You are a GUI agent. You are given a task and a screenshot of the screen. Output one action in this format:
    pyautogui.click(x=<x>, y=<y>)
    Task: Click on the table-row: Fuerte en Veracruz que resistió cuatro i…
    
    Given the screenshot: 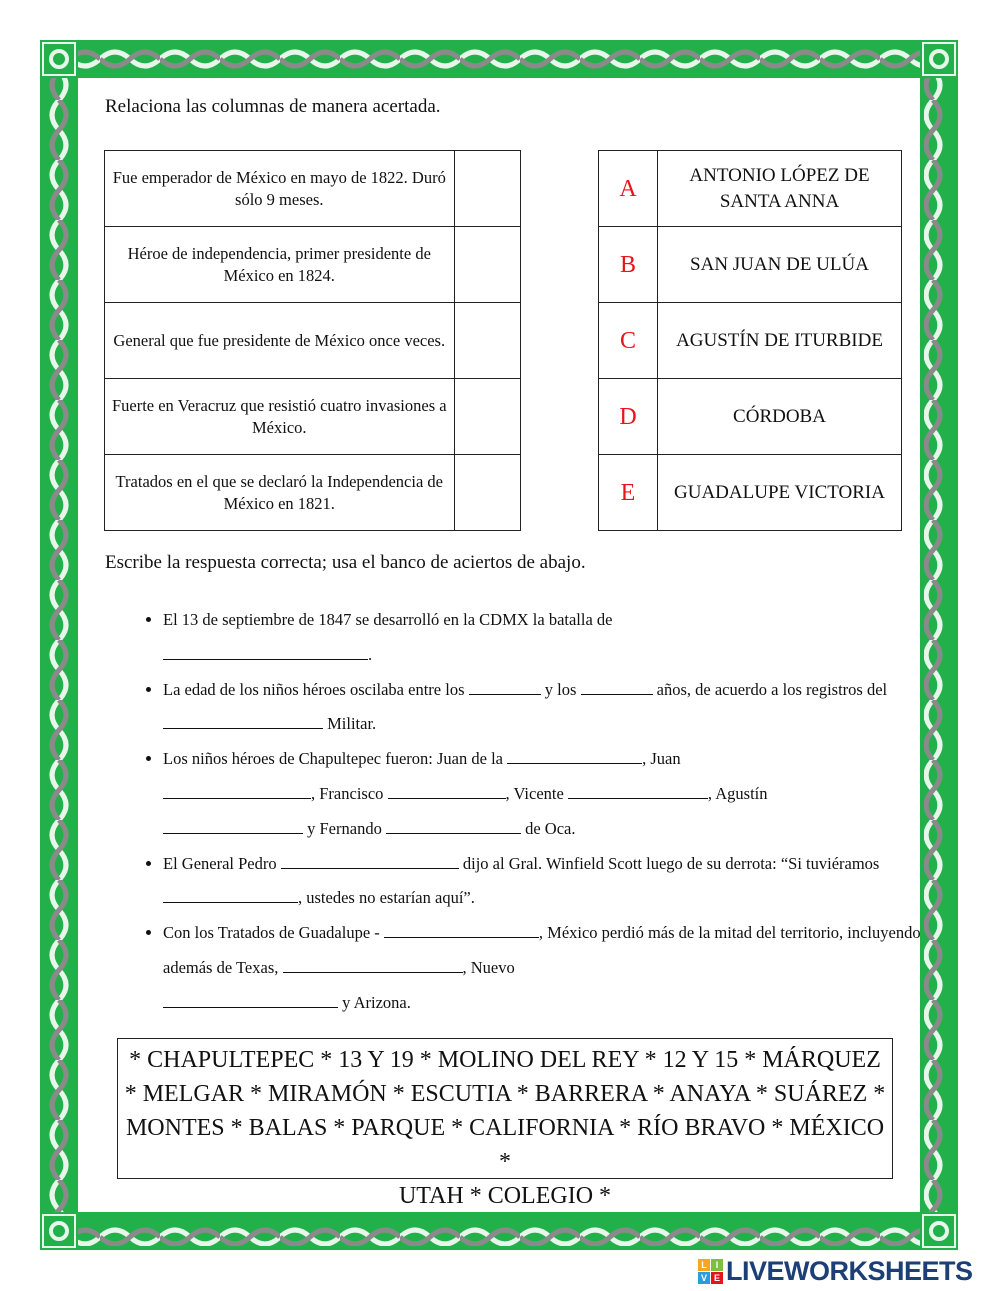 What is the action you would take?
    pyautogui.click(x=313, y=416)
    